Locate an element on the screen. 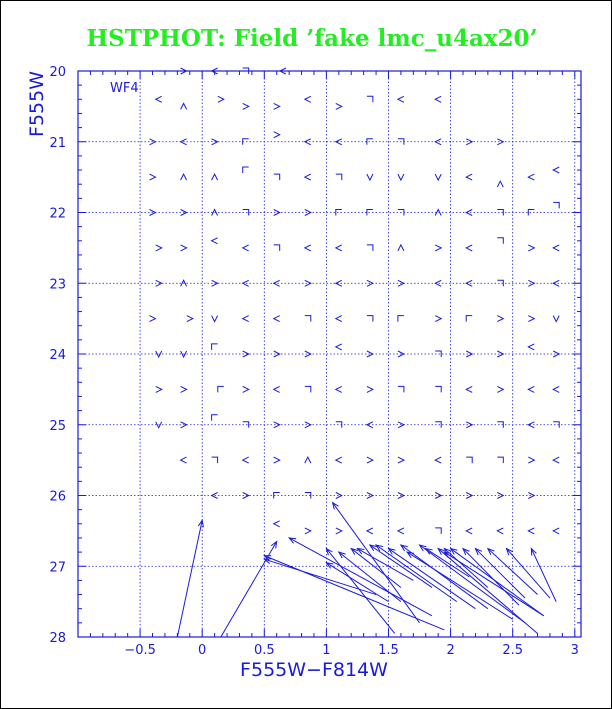 The width and height of the screenshot is (612, 709). y-tick-label: 20 is located at coordinates (57, 72).